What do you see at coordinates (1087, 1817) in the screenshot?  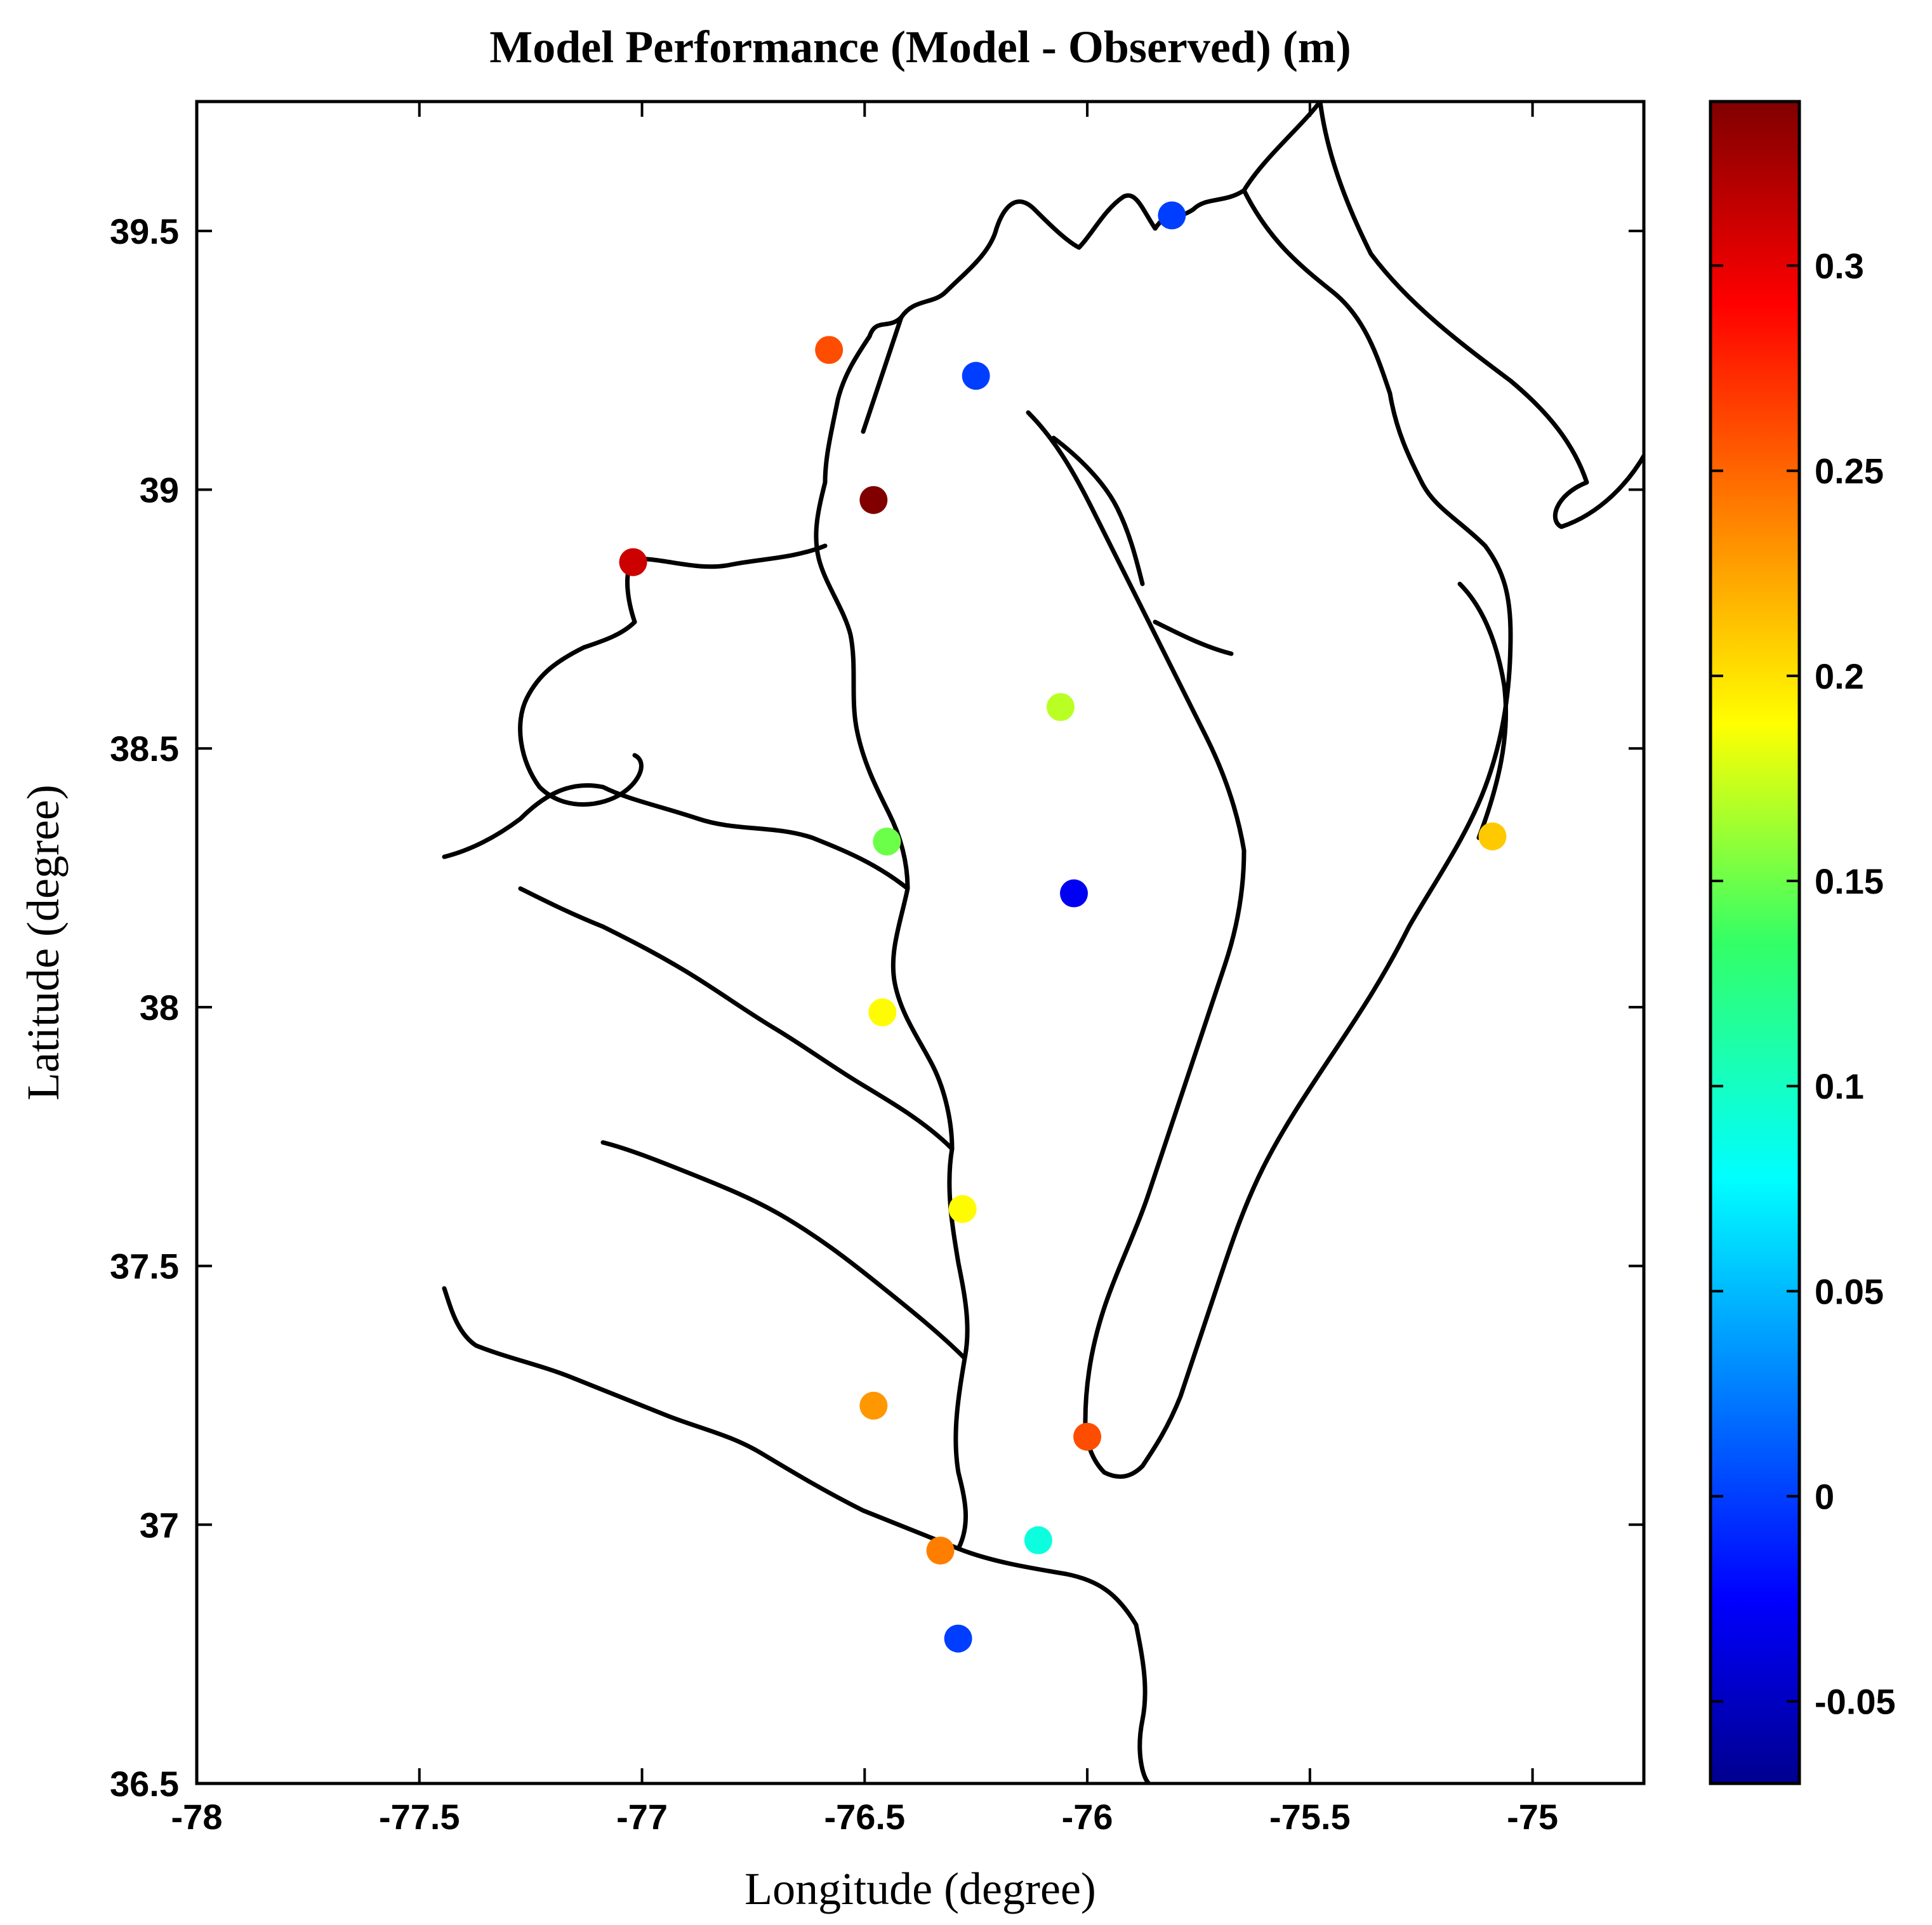 I see `x-tick-label: -76` at bounding box center [1087, 1817].